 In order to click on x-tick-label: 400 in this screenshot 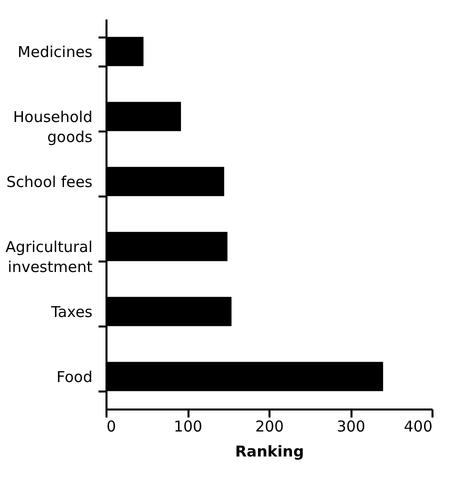, I will do `click(418, 427)`.